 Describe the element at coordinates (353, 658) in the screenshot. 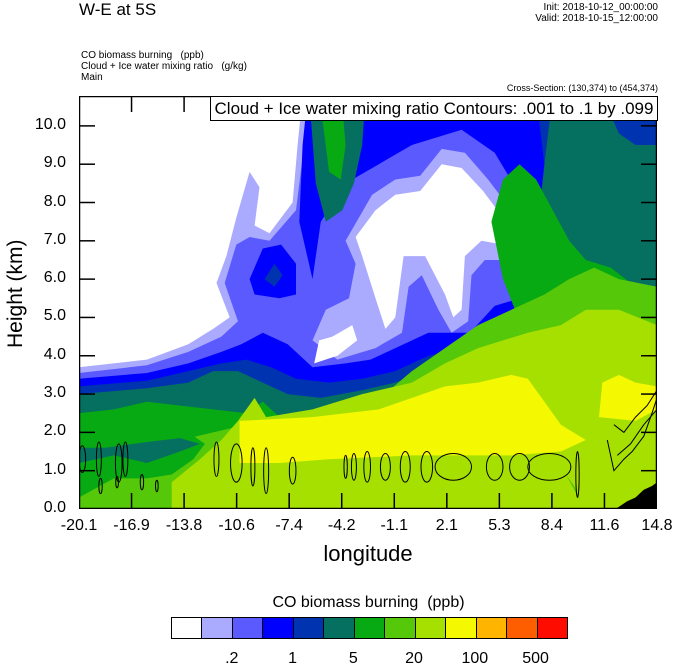

I see `colorbar-label: 5` at that location.